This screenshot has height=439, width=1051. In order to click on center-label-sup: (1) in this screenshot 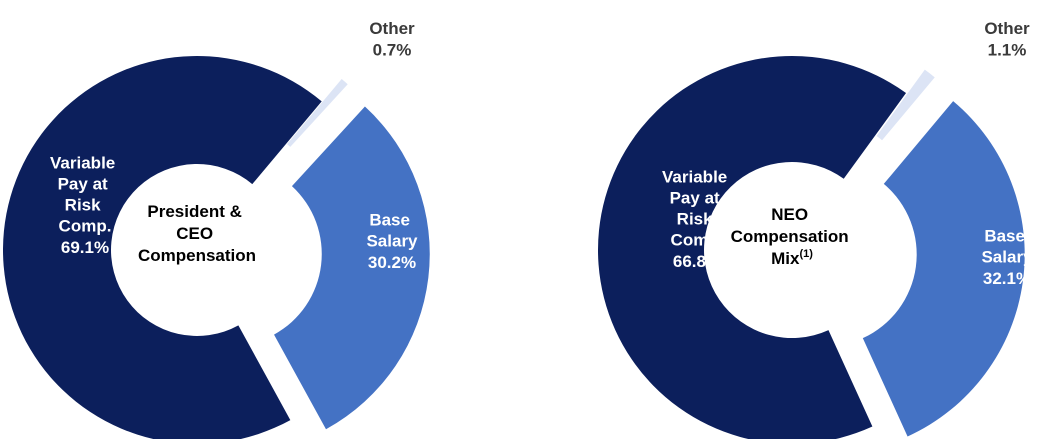, I will do `click(806, 254)`.